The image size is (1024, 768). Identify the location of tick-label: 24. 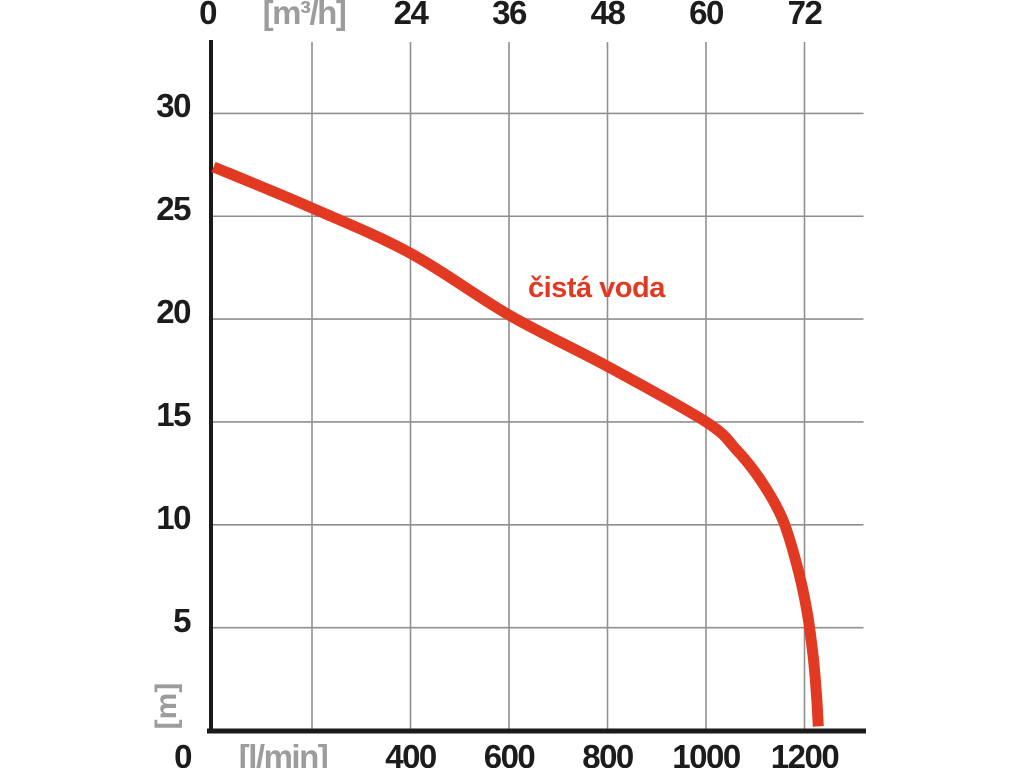
(411, 15).